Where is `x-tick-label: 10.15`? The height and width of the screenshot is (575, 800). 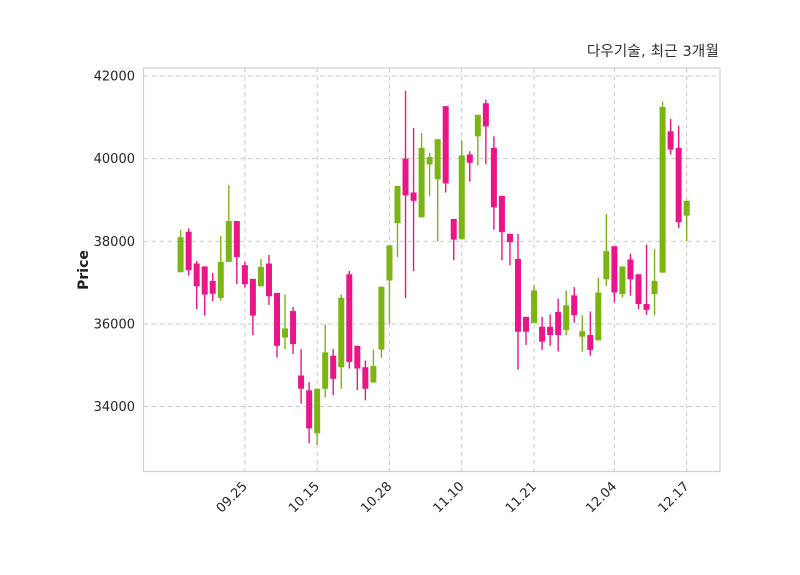 x-tick-label: 10.15 is located at coordinates (304, 497).